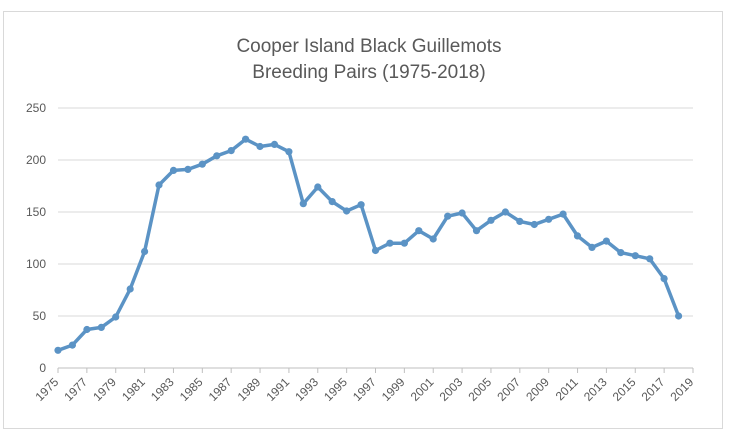 This screenshot has width=738, height=436. What do you see at coordinates (433, 239) in the screenshot?
I see `data-point-2001` at bounding box center [433, 239].